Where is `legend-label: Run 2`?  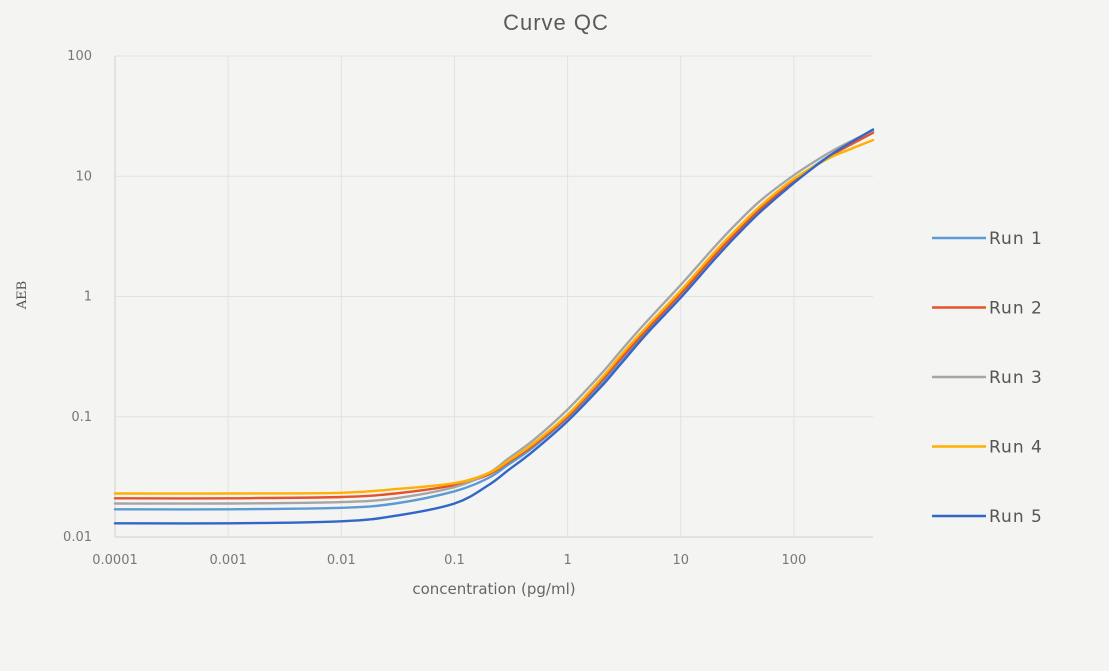 legend-label: Run 2 is located at coordinates (1016, 309).